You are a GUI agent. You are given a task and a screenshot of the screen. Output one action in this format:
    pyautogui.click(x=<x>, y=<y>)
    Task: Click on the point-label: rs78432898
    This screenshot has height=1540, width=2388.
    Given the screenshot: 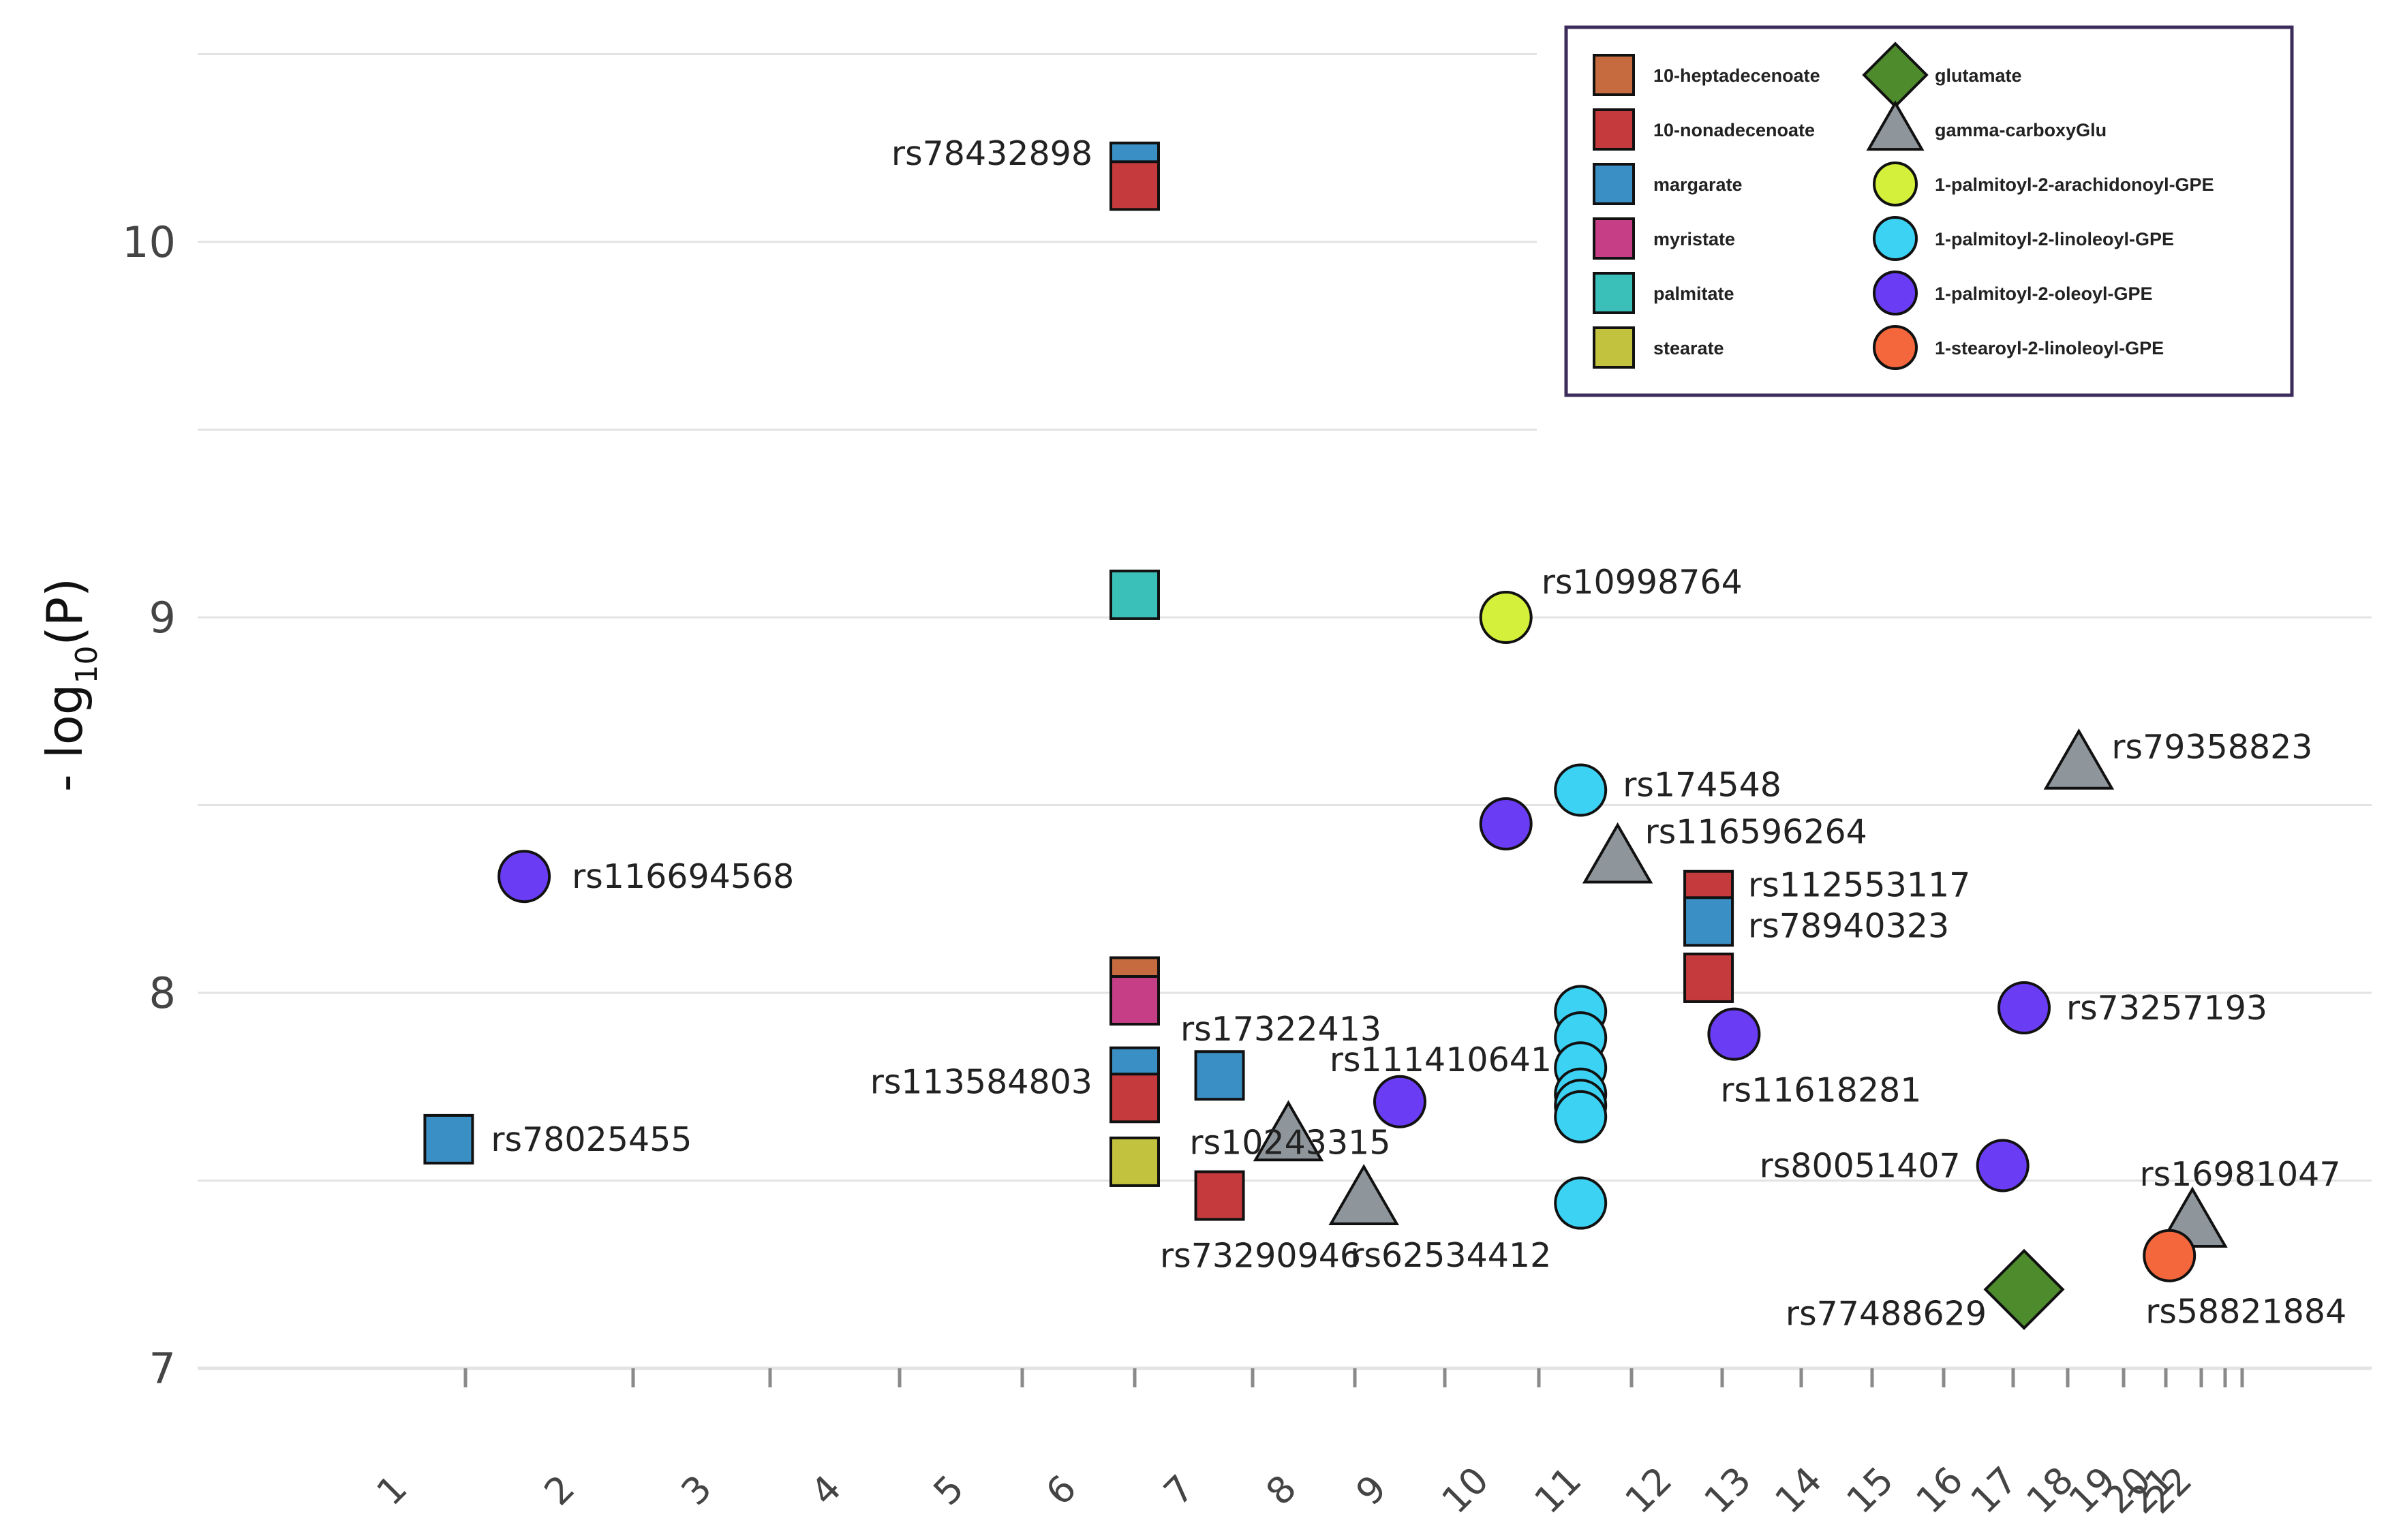 What is the action you would take?
    pyautogui.click(x=991, y=153)
    